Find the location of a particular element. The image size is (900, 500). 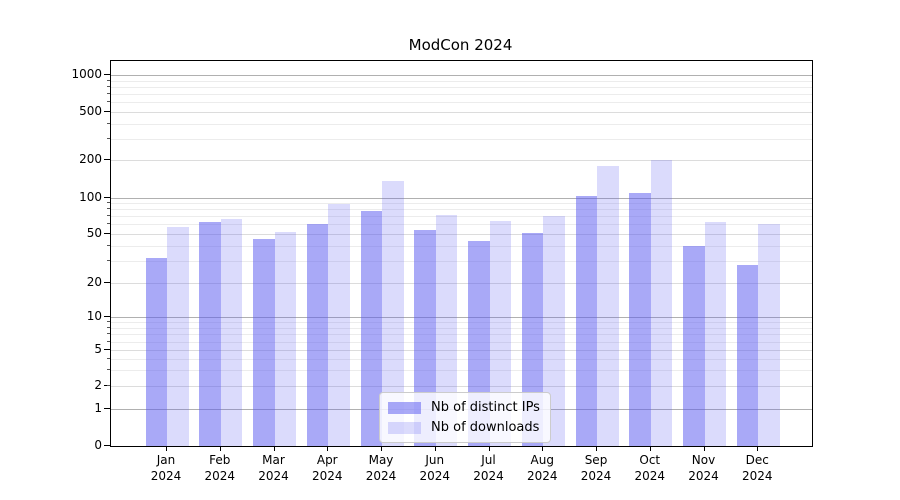

x-tick-label: Jan 2024 is located at coordinates (166, 468).